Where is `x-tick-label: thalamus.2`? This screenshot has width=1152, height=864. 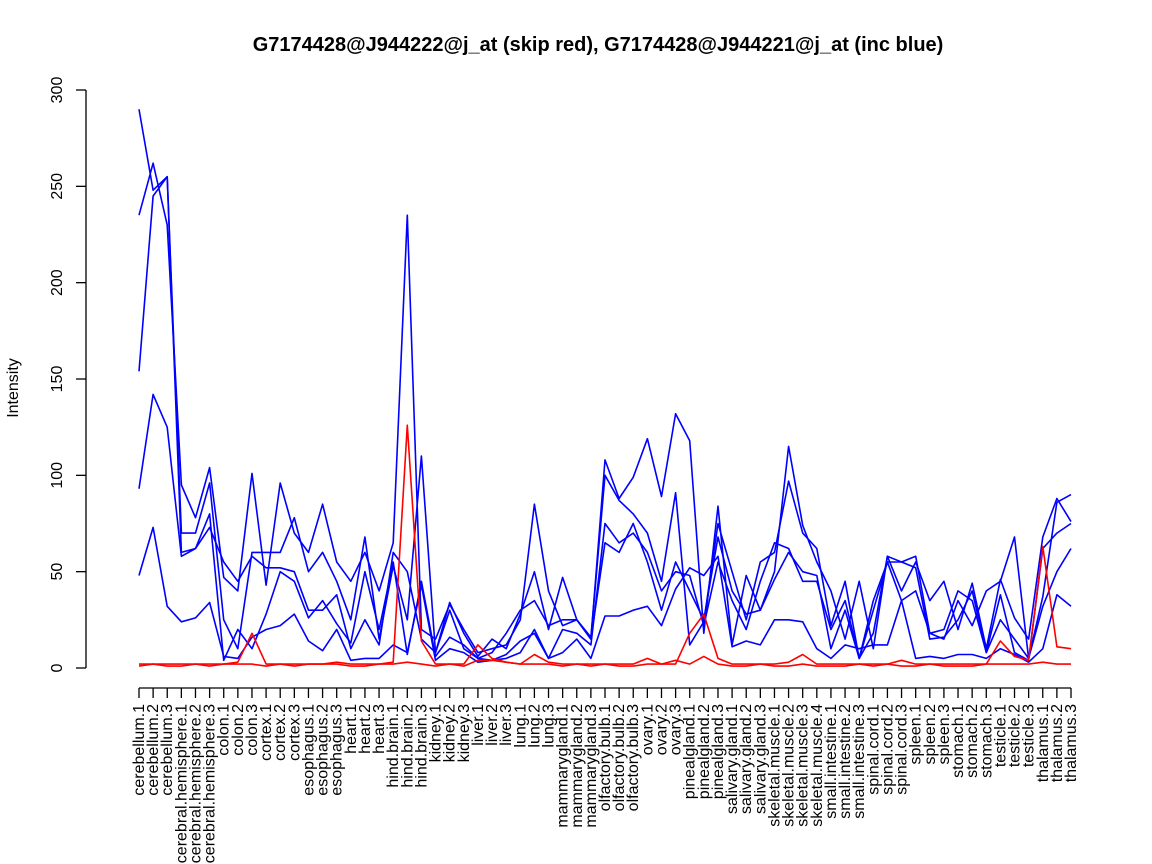
x-tick-label: thalamus.2 is located at coordinates (1057, 743).